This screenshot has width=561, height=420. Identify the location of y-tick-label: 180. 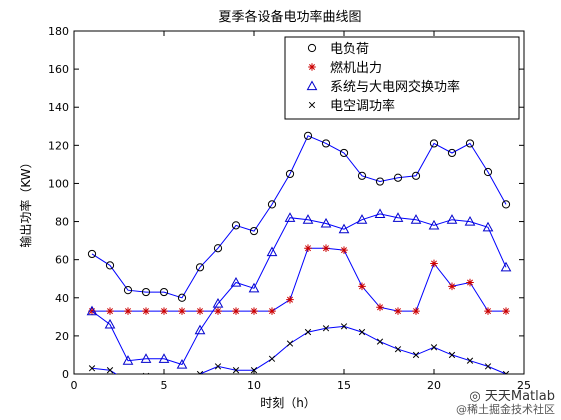
(58, 31).